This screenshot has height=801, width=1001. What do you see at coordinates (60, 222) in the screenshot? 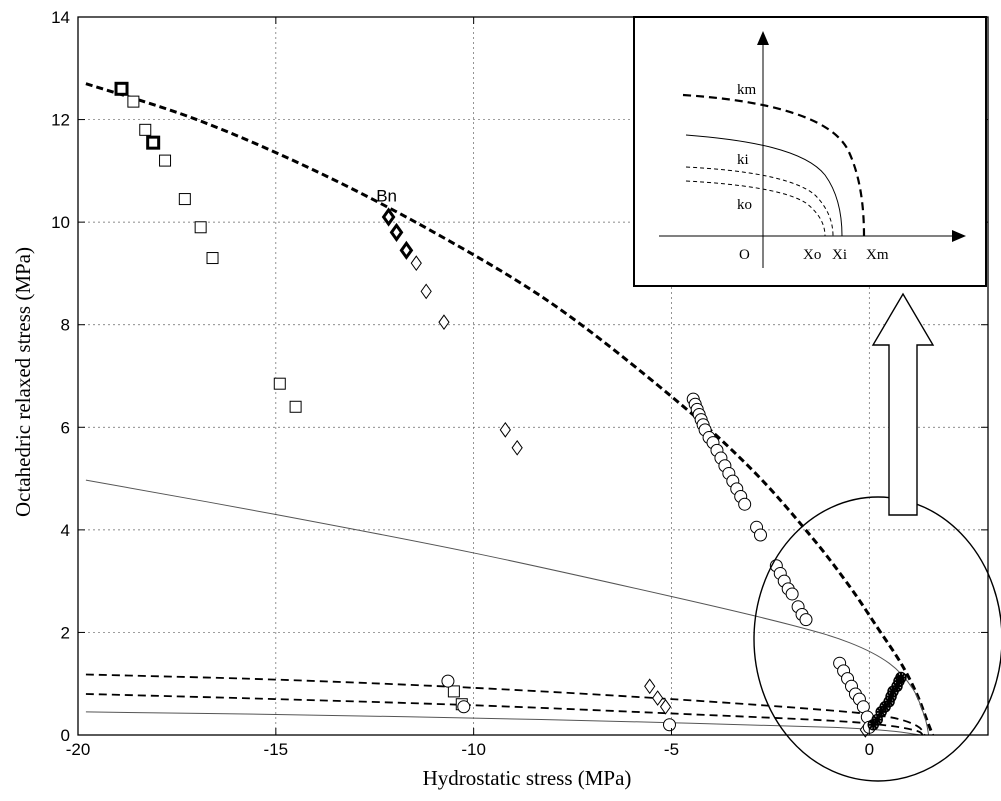
I see `y-tick-label: 10` at bounding box center [60, 222].